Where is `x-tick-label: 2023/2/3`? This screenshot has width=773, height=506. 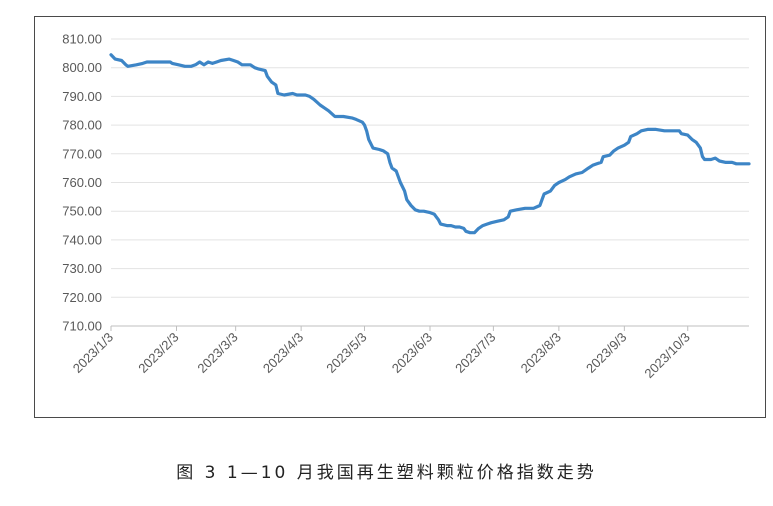 x-tick-label: 2023/2/3 is located at coordinates (158, 353).